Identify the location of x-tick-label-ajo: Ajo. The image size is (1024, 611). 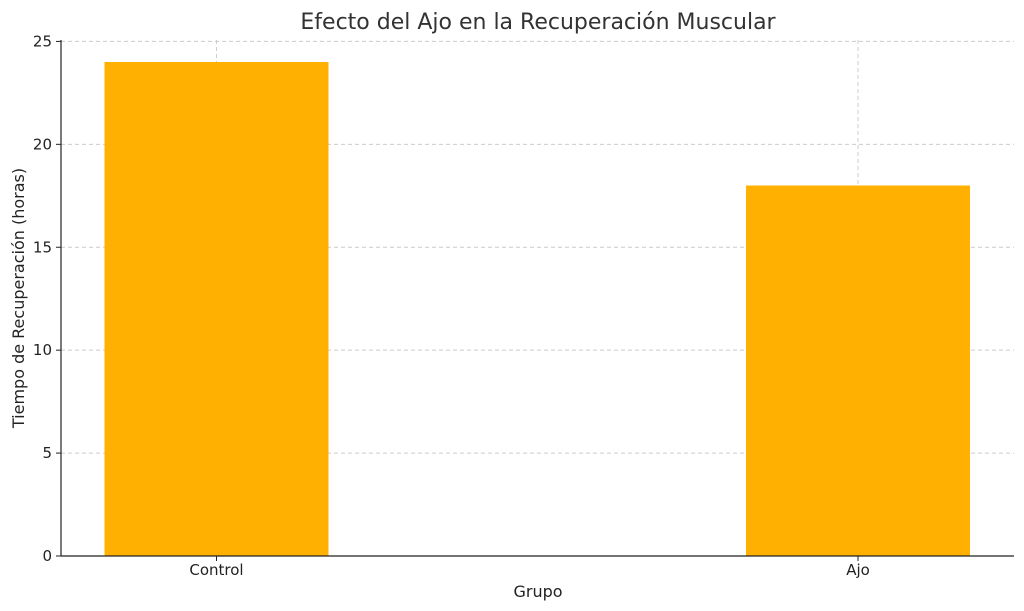
(858, 570).